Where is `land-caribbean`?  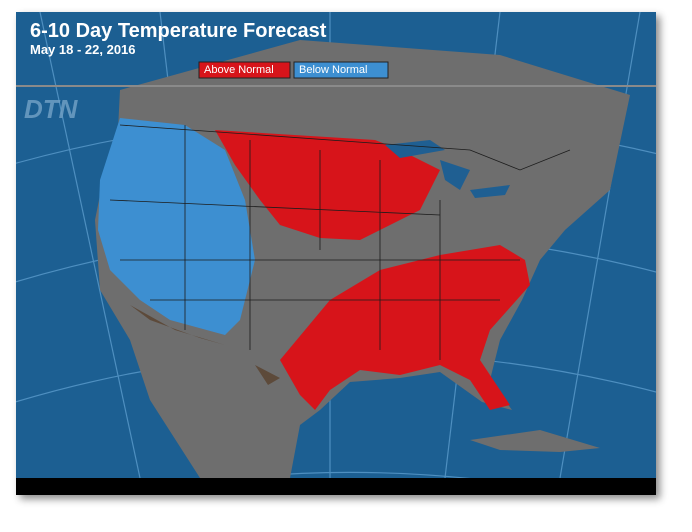 land-caribbean is located at coordinates (535, 441).